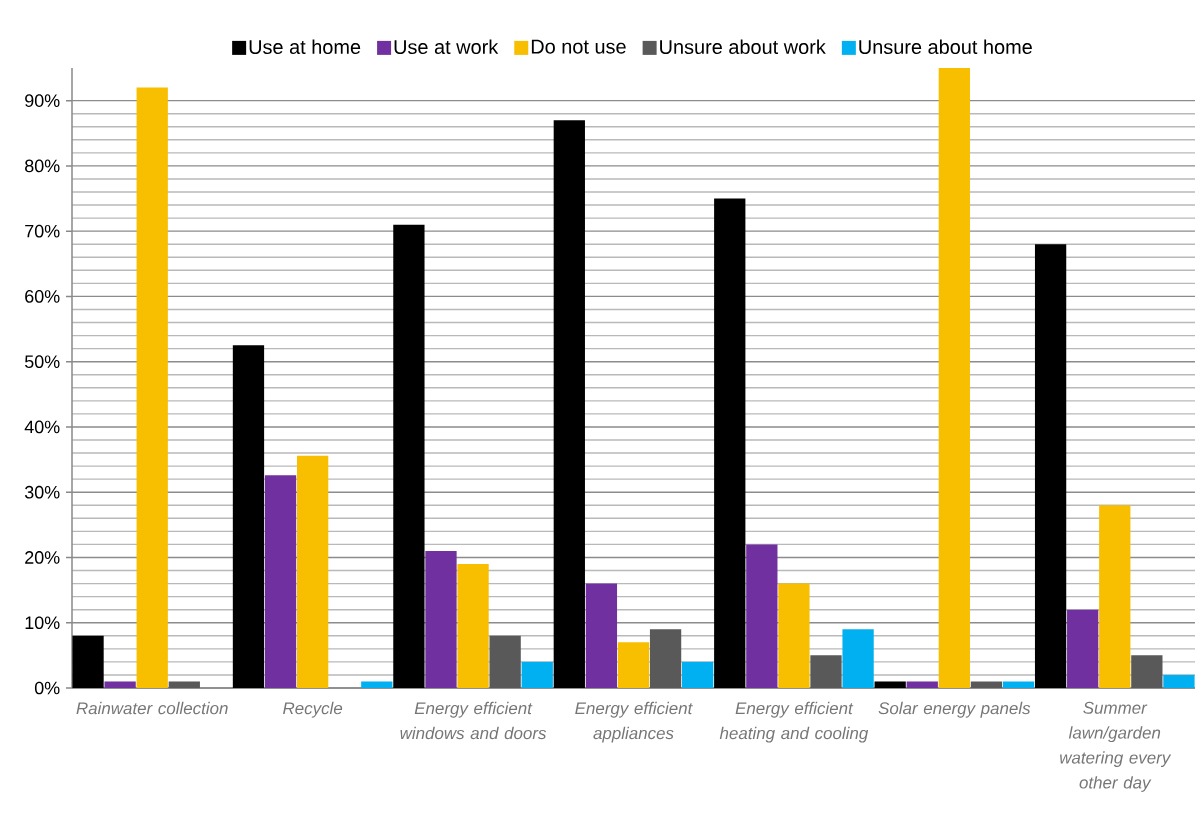 The image size is (1195, 820). What do you see at coordinates (634, 722) in the screenshot?
I see `x-tick-label: Energy efficient appliances` at bounding box center [634, 722].